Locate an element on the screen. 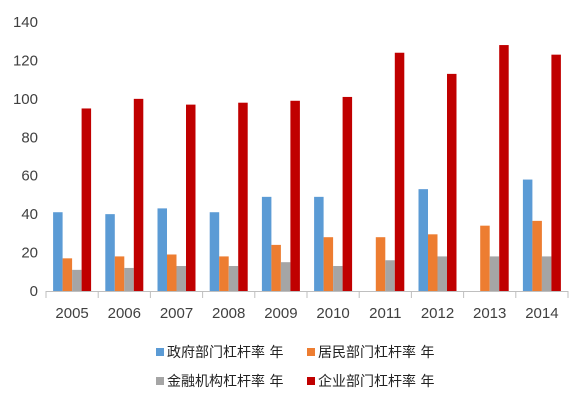 The image size is (569, 404). bar-1-2007 is located at coordinates (172, 272).